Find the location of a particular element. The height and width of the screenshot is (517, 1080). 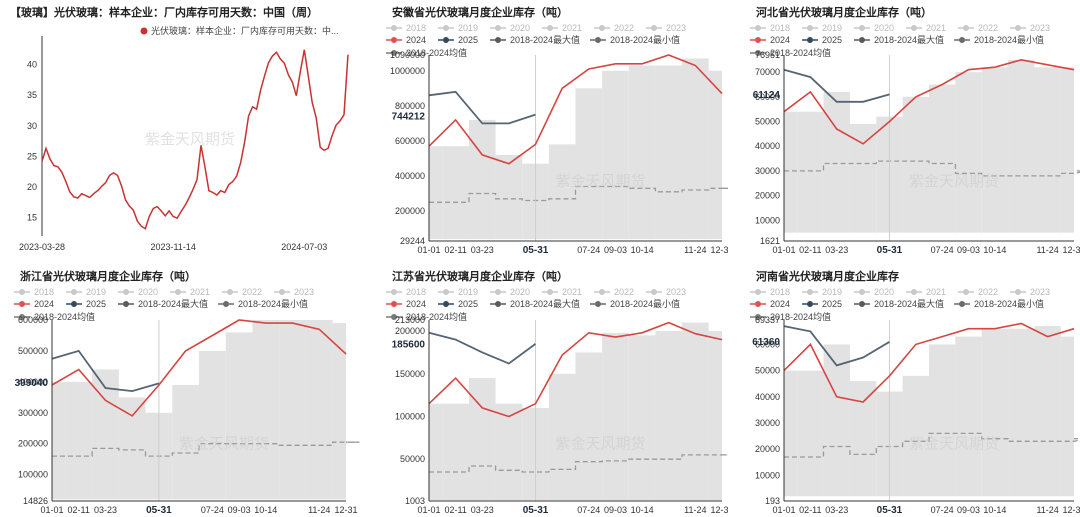

y-tick-label: 1621 is located at coordinates (770, 241).